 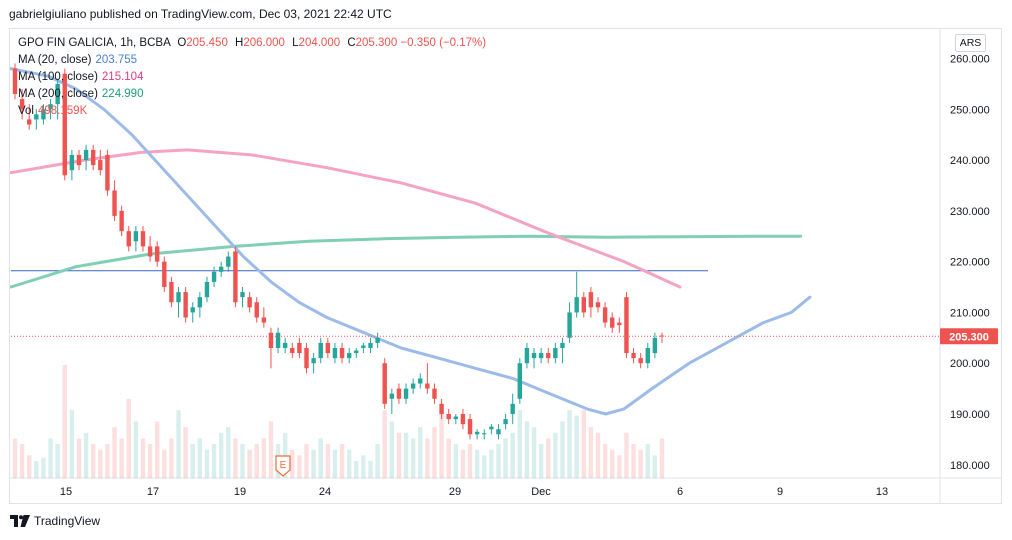 What do you see at coordinates (122, 77) in the screenshot?
I see `ma100-value: 215.104` at bounding box center [122, 77].